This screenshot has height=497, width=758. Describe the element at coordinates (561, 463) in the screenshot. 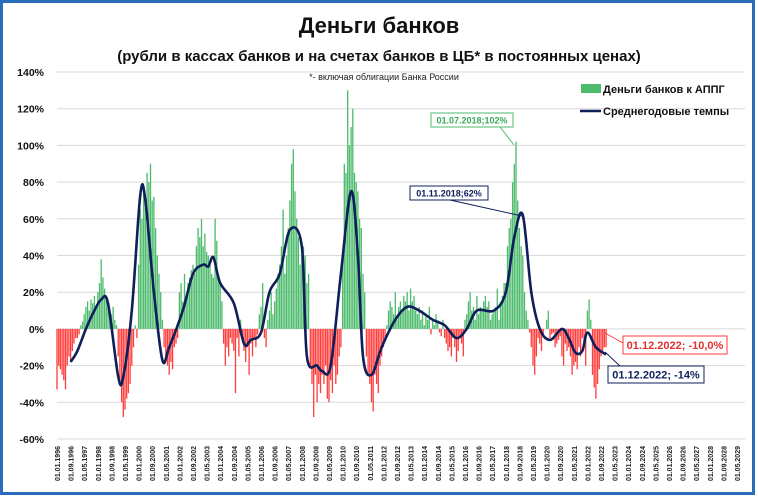

I see `x-tick-label: 01.09.2020` at that location.